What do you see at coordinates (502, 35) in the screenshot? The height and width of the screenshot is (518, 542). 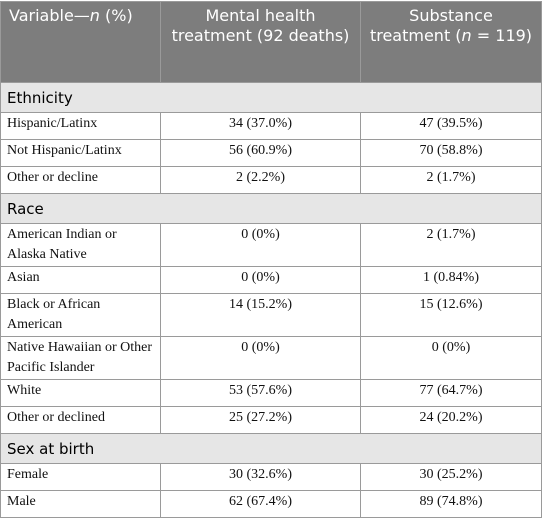 I see `header-text: = 119)` at bounding box center [502, 35].